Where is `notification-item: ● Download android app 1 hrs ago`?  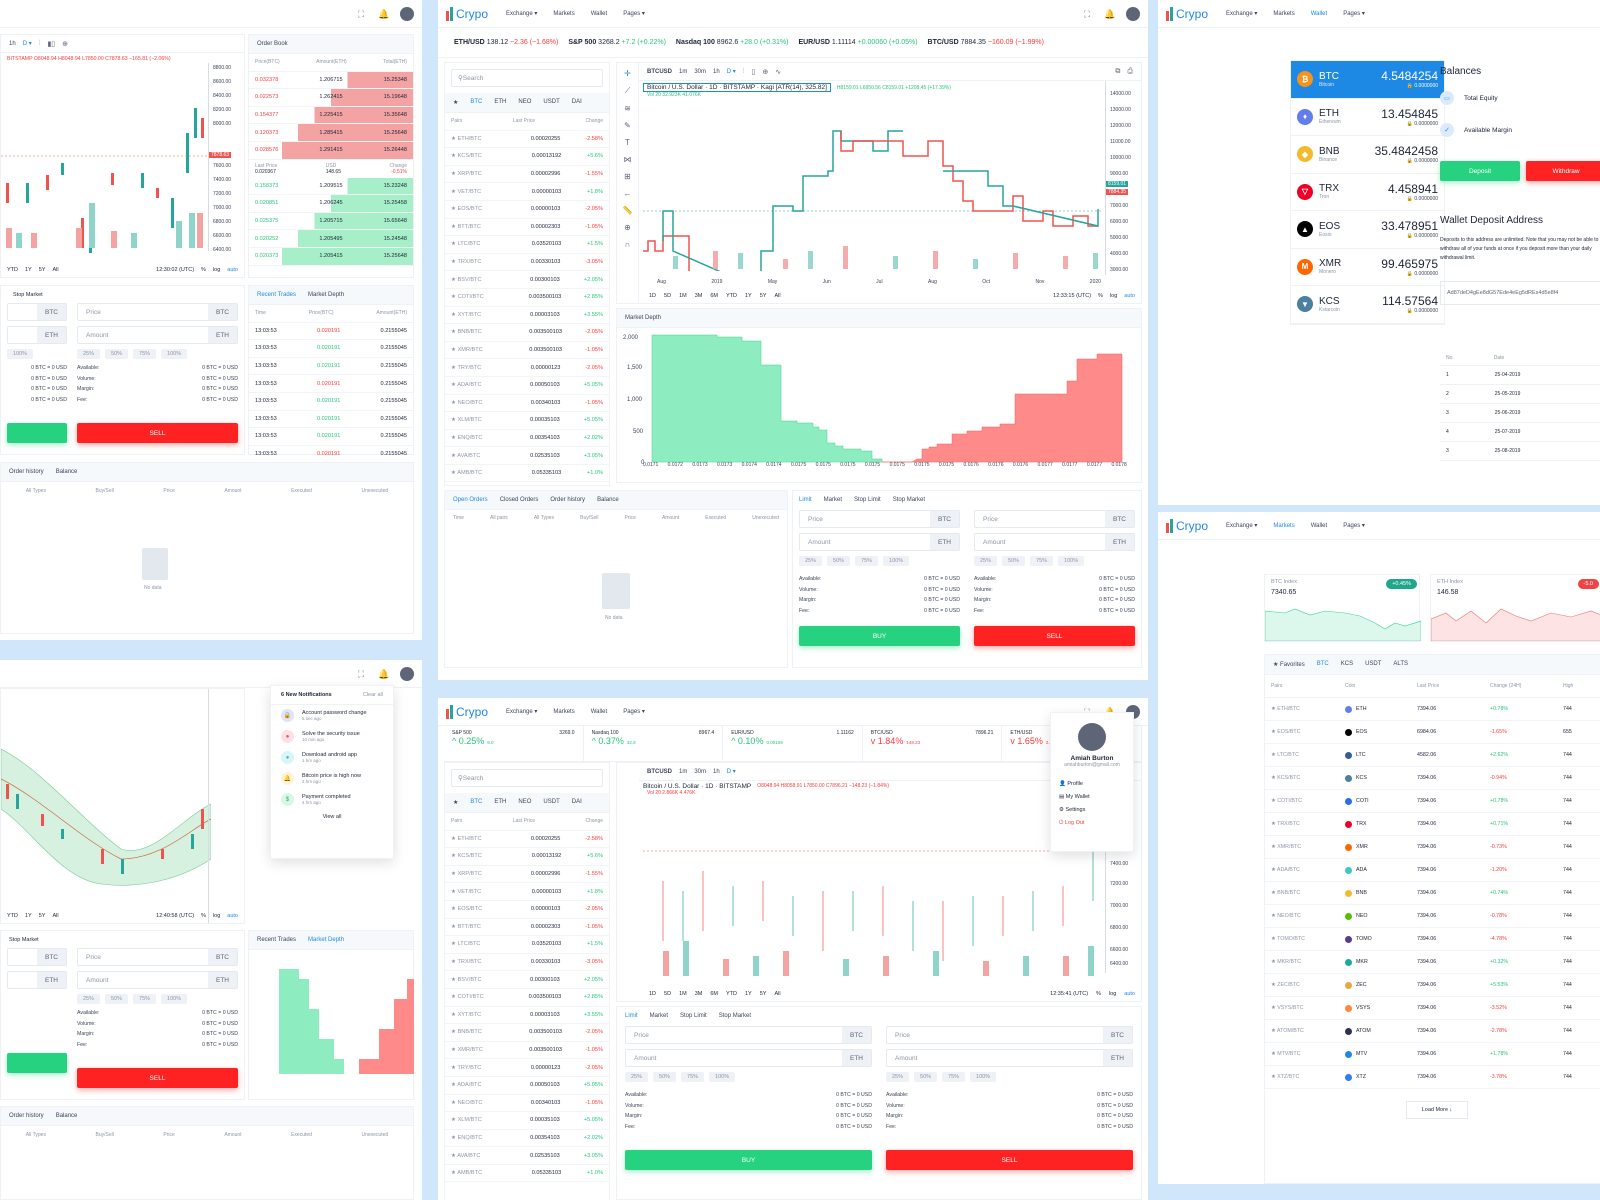
notification-item: ● Download android app 1 hrs ago is located at coordinates (332, 757).